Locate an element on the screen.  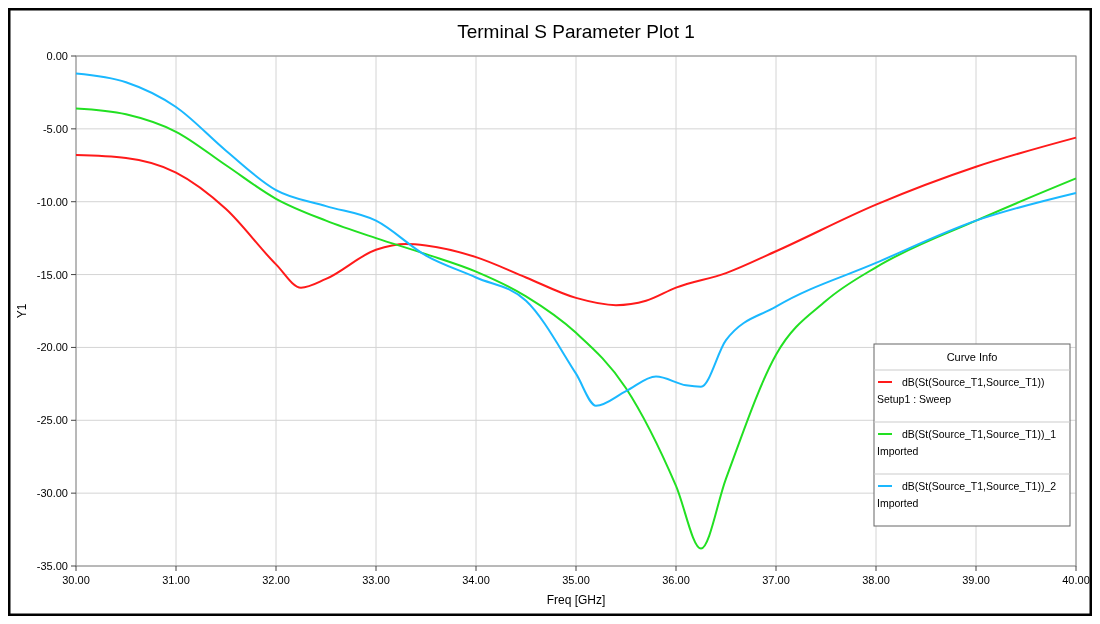
x-tick-label: 35.00 is located at coordinates (576, 580).